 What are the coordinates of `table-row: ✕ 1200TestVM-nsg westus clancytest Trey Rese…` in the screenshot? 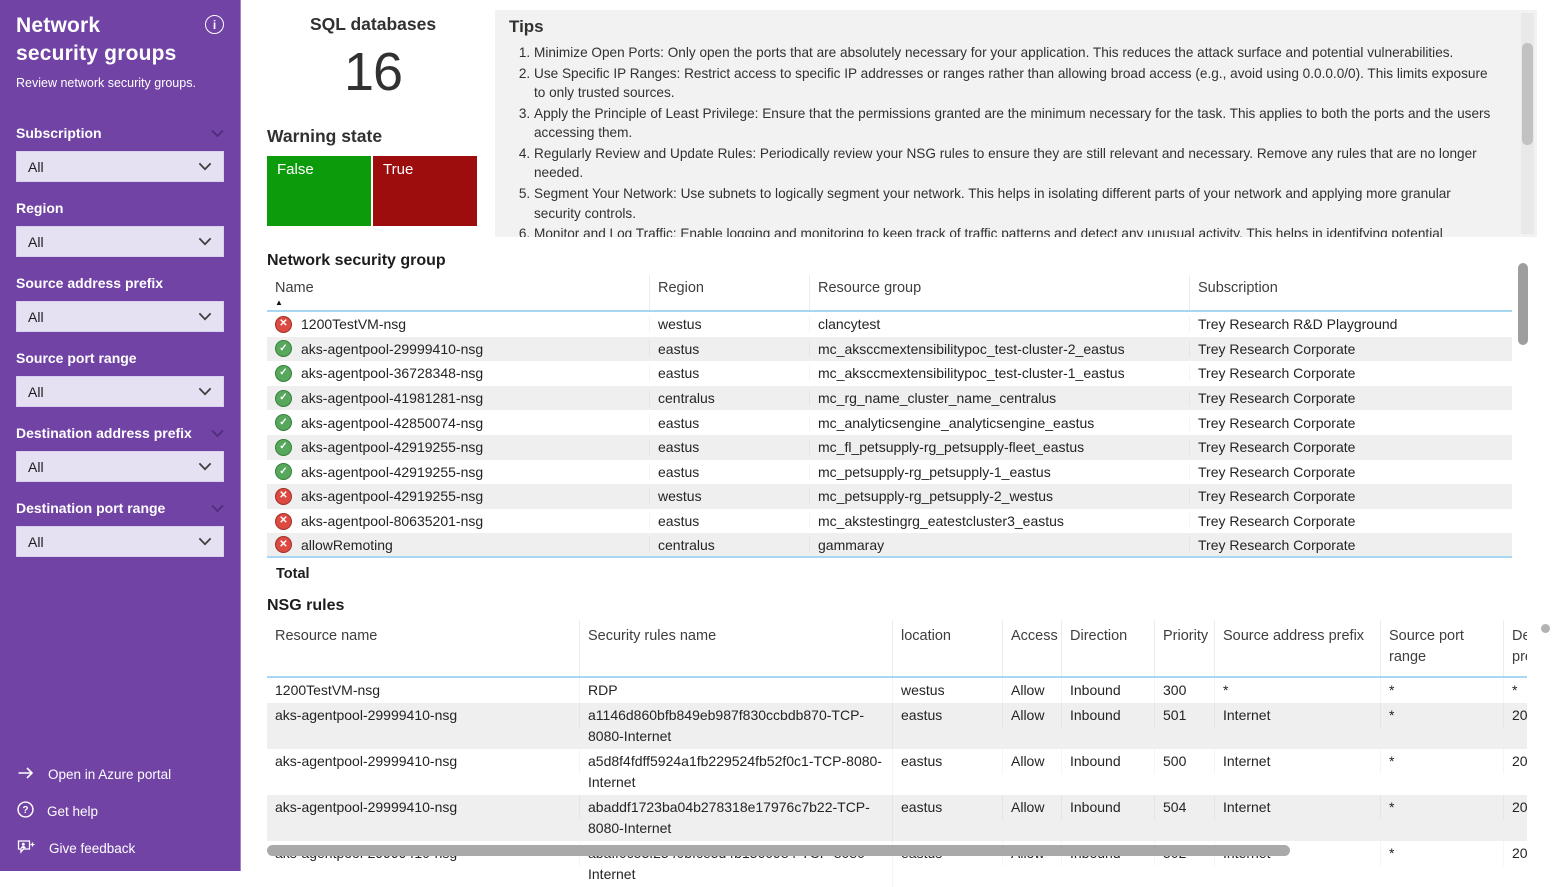 It's located at (889, 324).